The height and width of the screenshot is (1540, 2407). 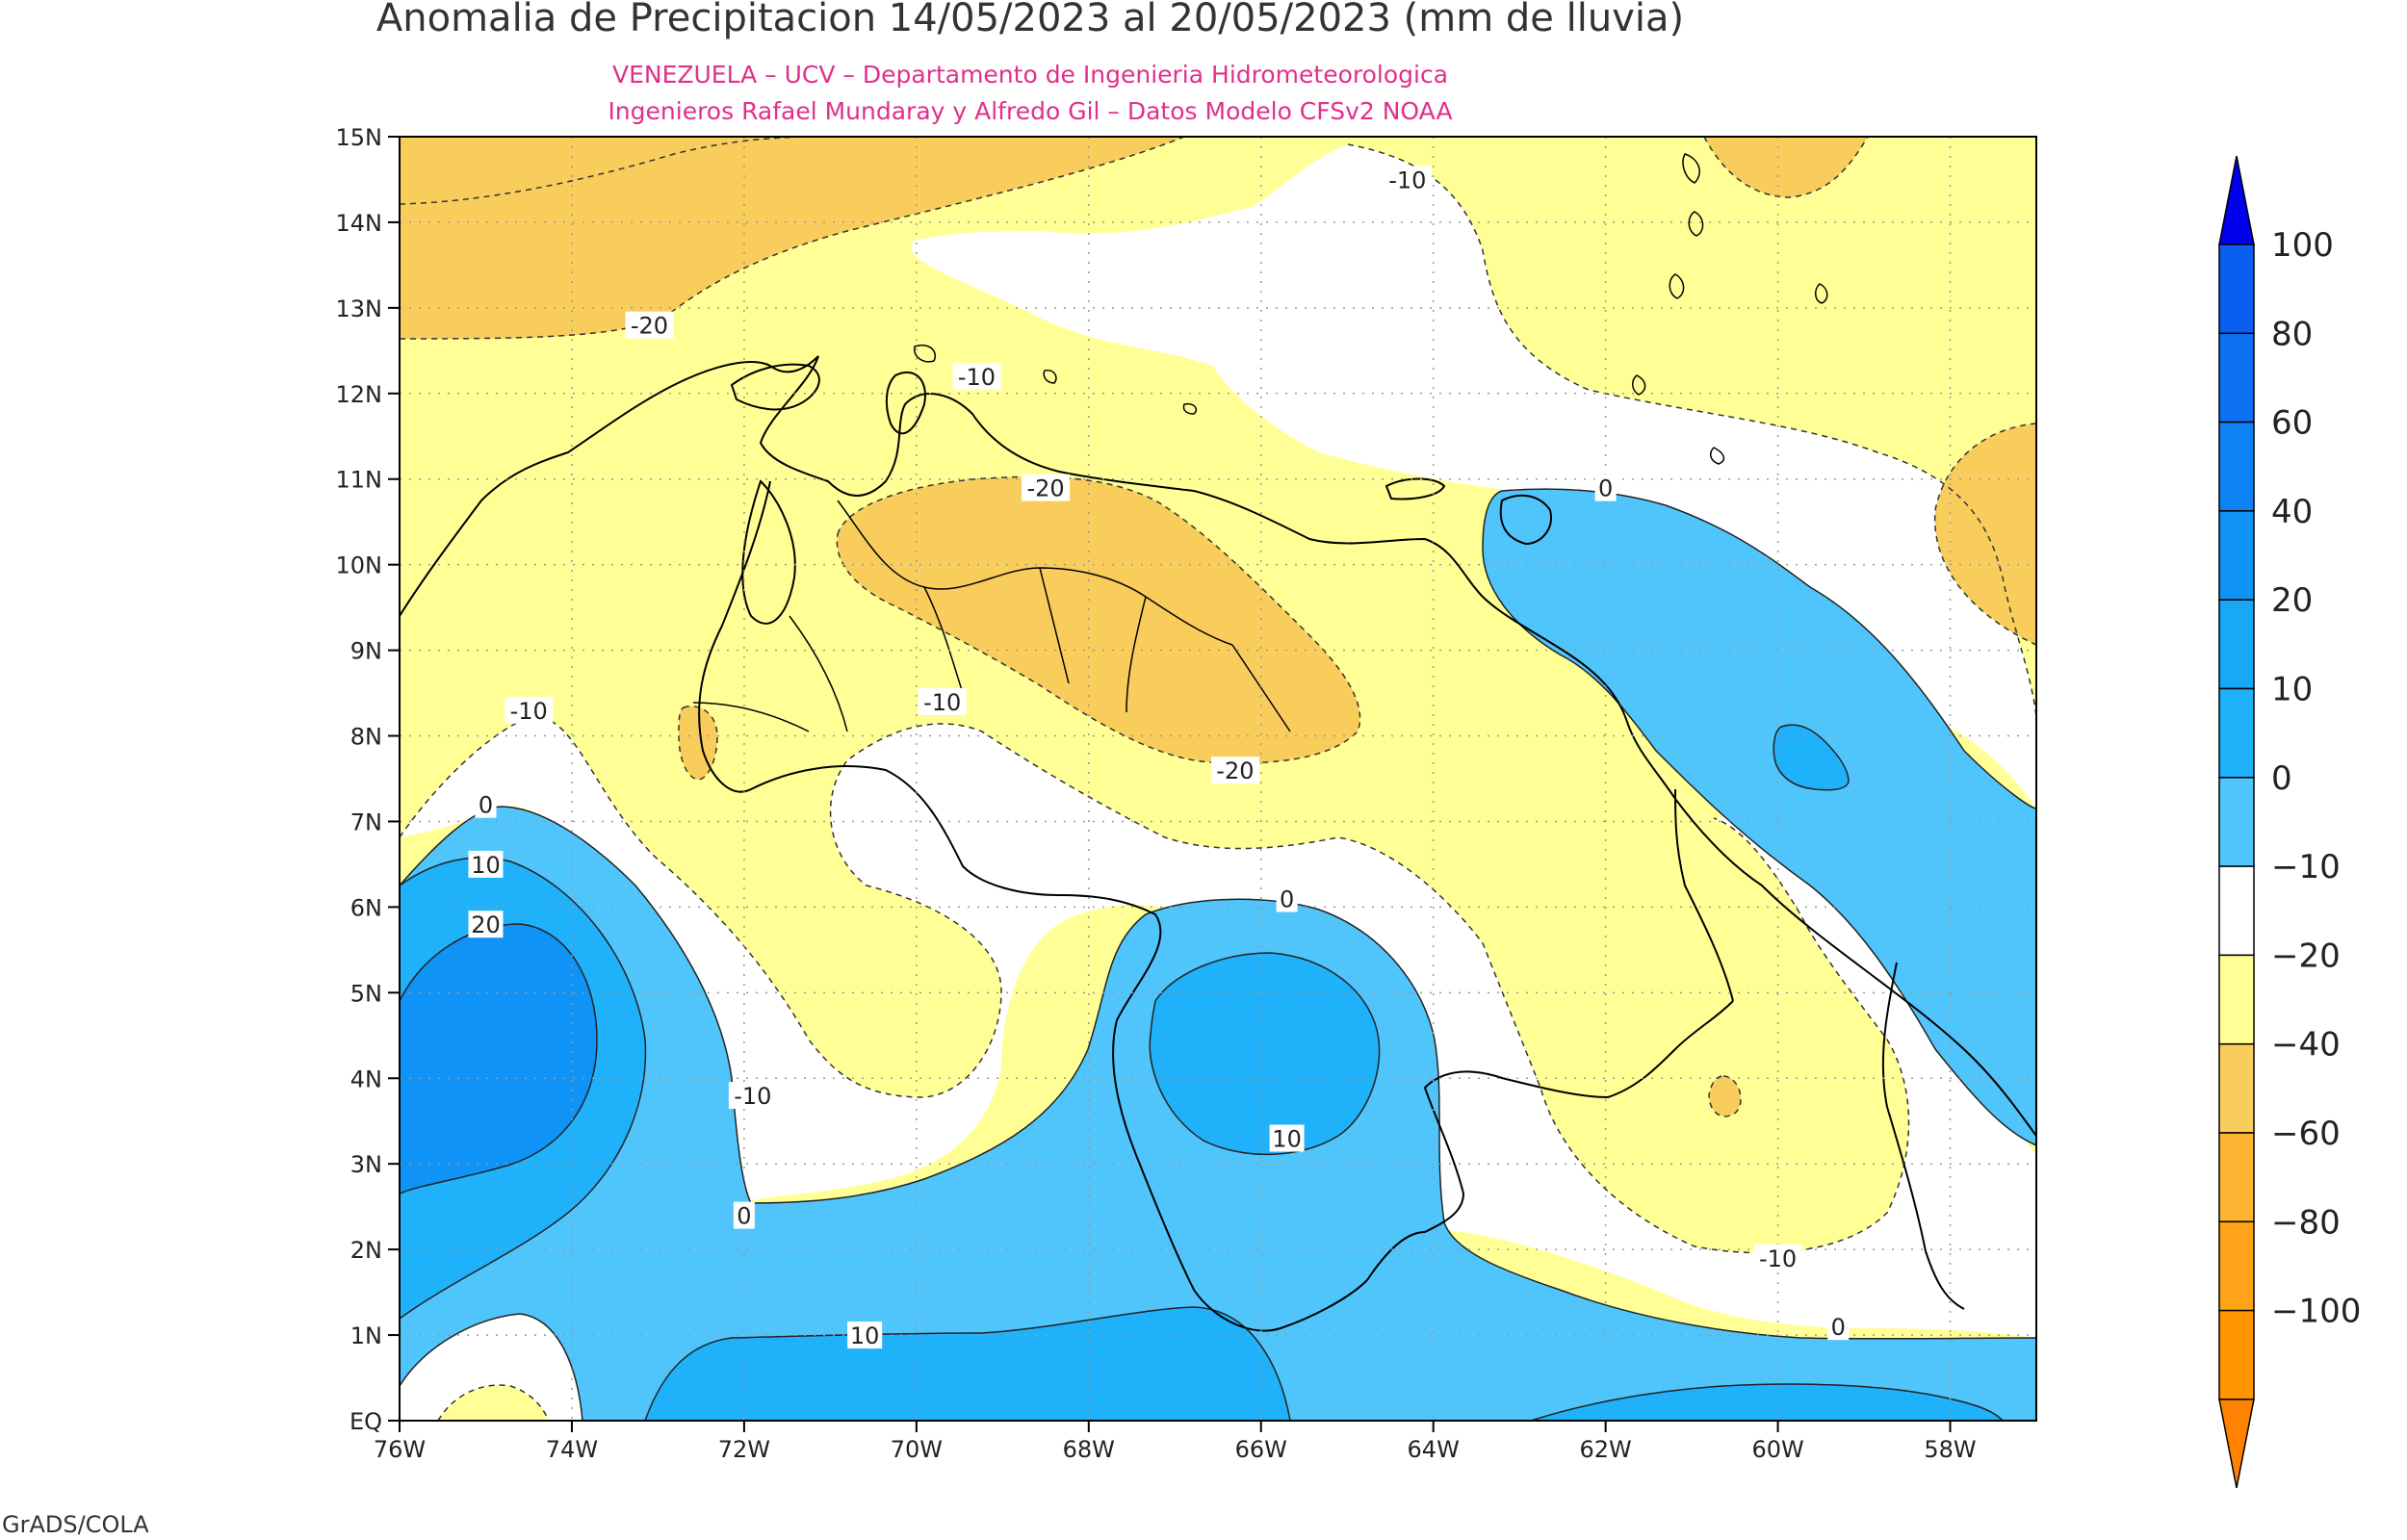 What do you see at coordinates (359, 223) in the screenshot?
I see `lat-tick-label: 14N` at bounding box center [359, 223].